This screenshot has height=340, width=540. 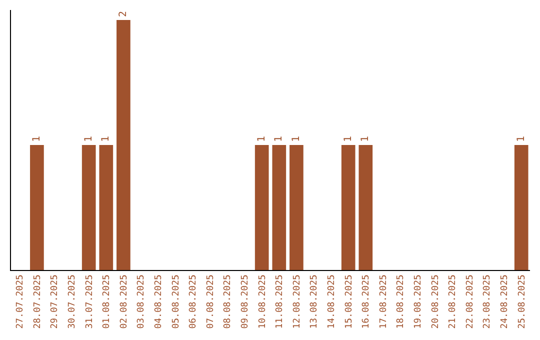 What do you see at coordinates (176, 301) in the screenshot?
I see `x-tick-label: 05.08.2025` at bounding box center [176, 301].